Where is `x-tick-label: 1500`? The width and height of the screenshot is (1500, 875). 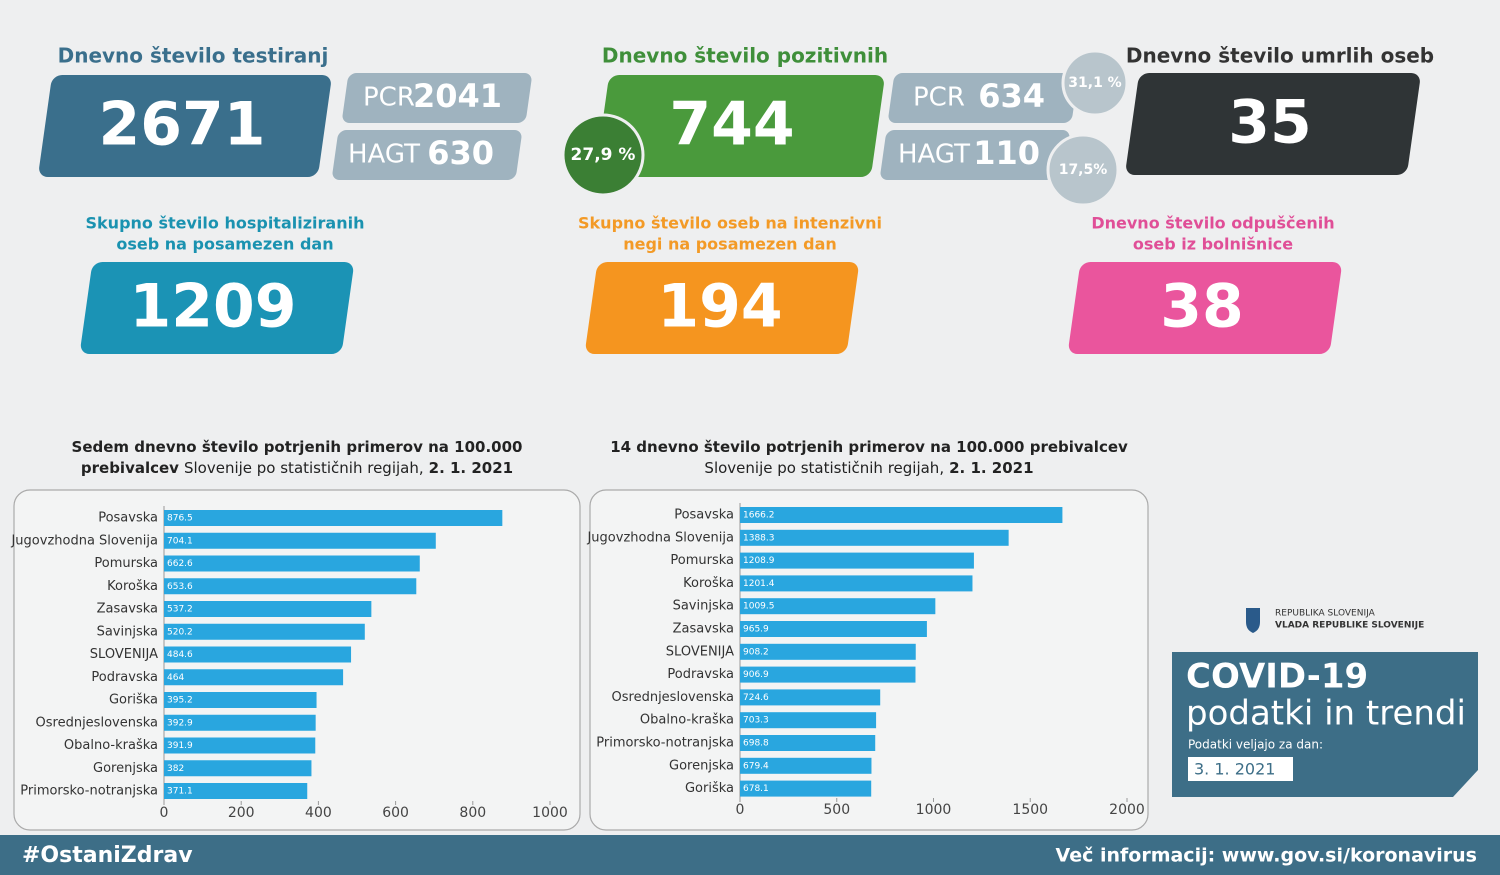 x-tick-label: 1500 is located at coordinates (1030, 810).